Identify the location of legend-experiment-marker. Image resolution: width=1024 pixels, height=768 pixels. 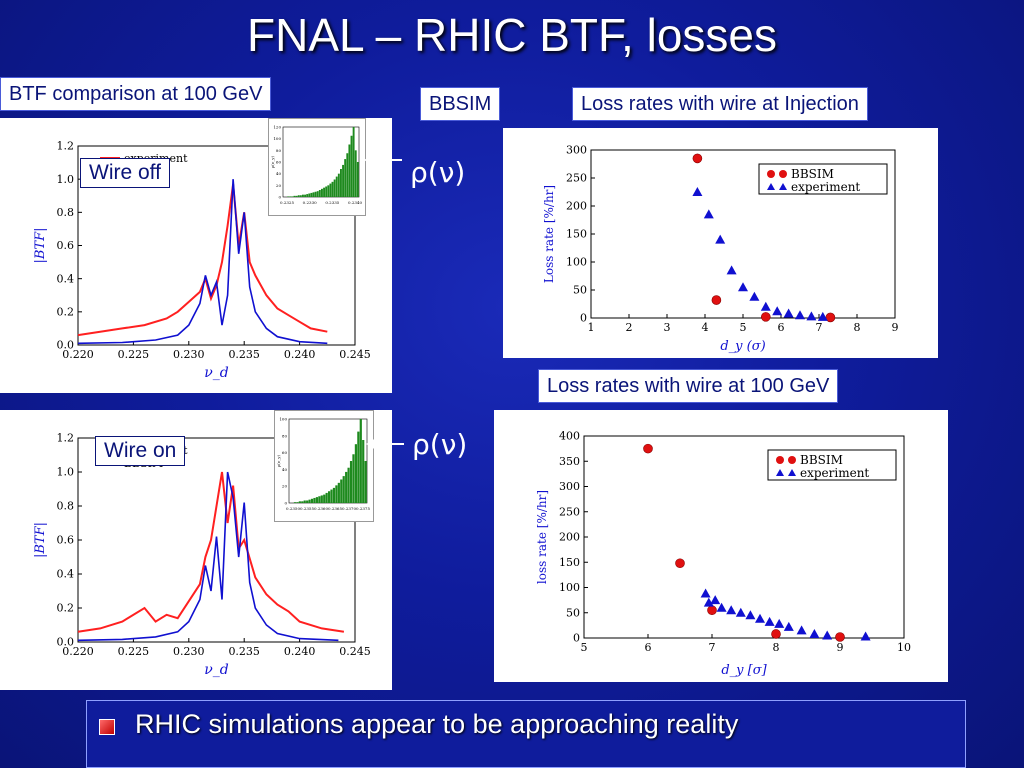
(783, 186).